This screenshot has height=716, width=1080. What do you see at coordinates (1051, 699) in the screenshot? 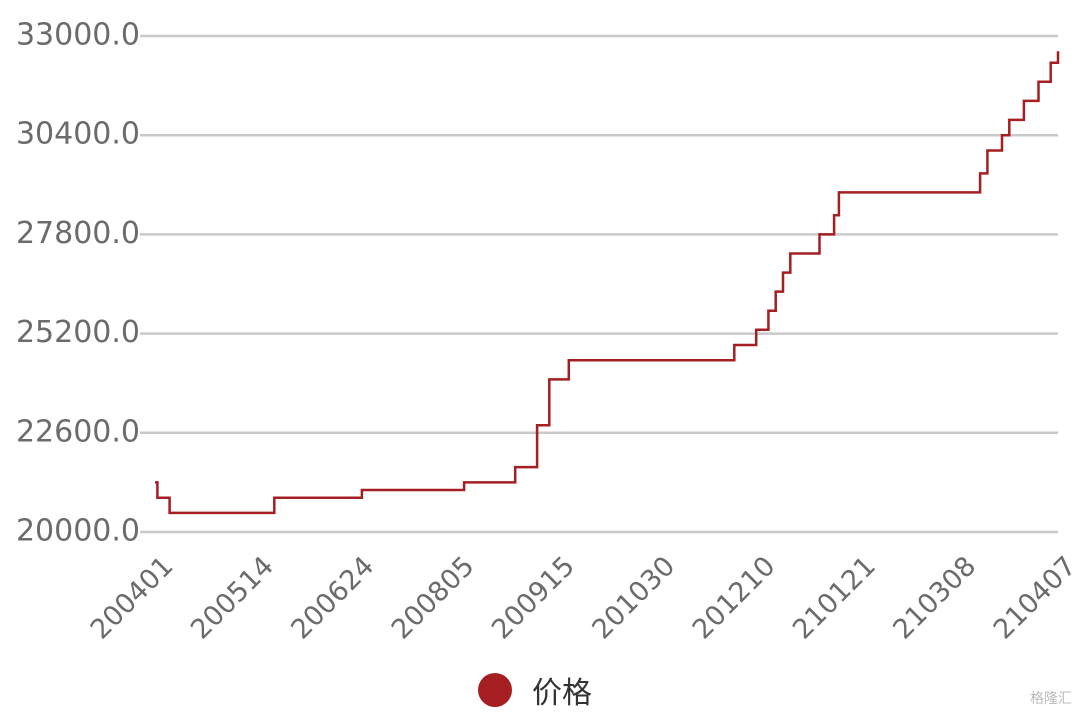
I see `watermark: 格隆汇` at bounding box center [1051, 699].